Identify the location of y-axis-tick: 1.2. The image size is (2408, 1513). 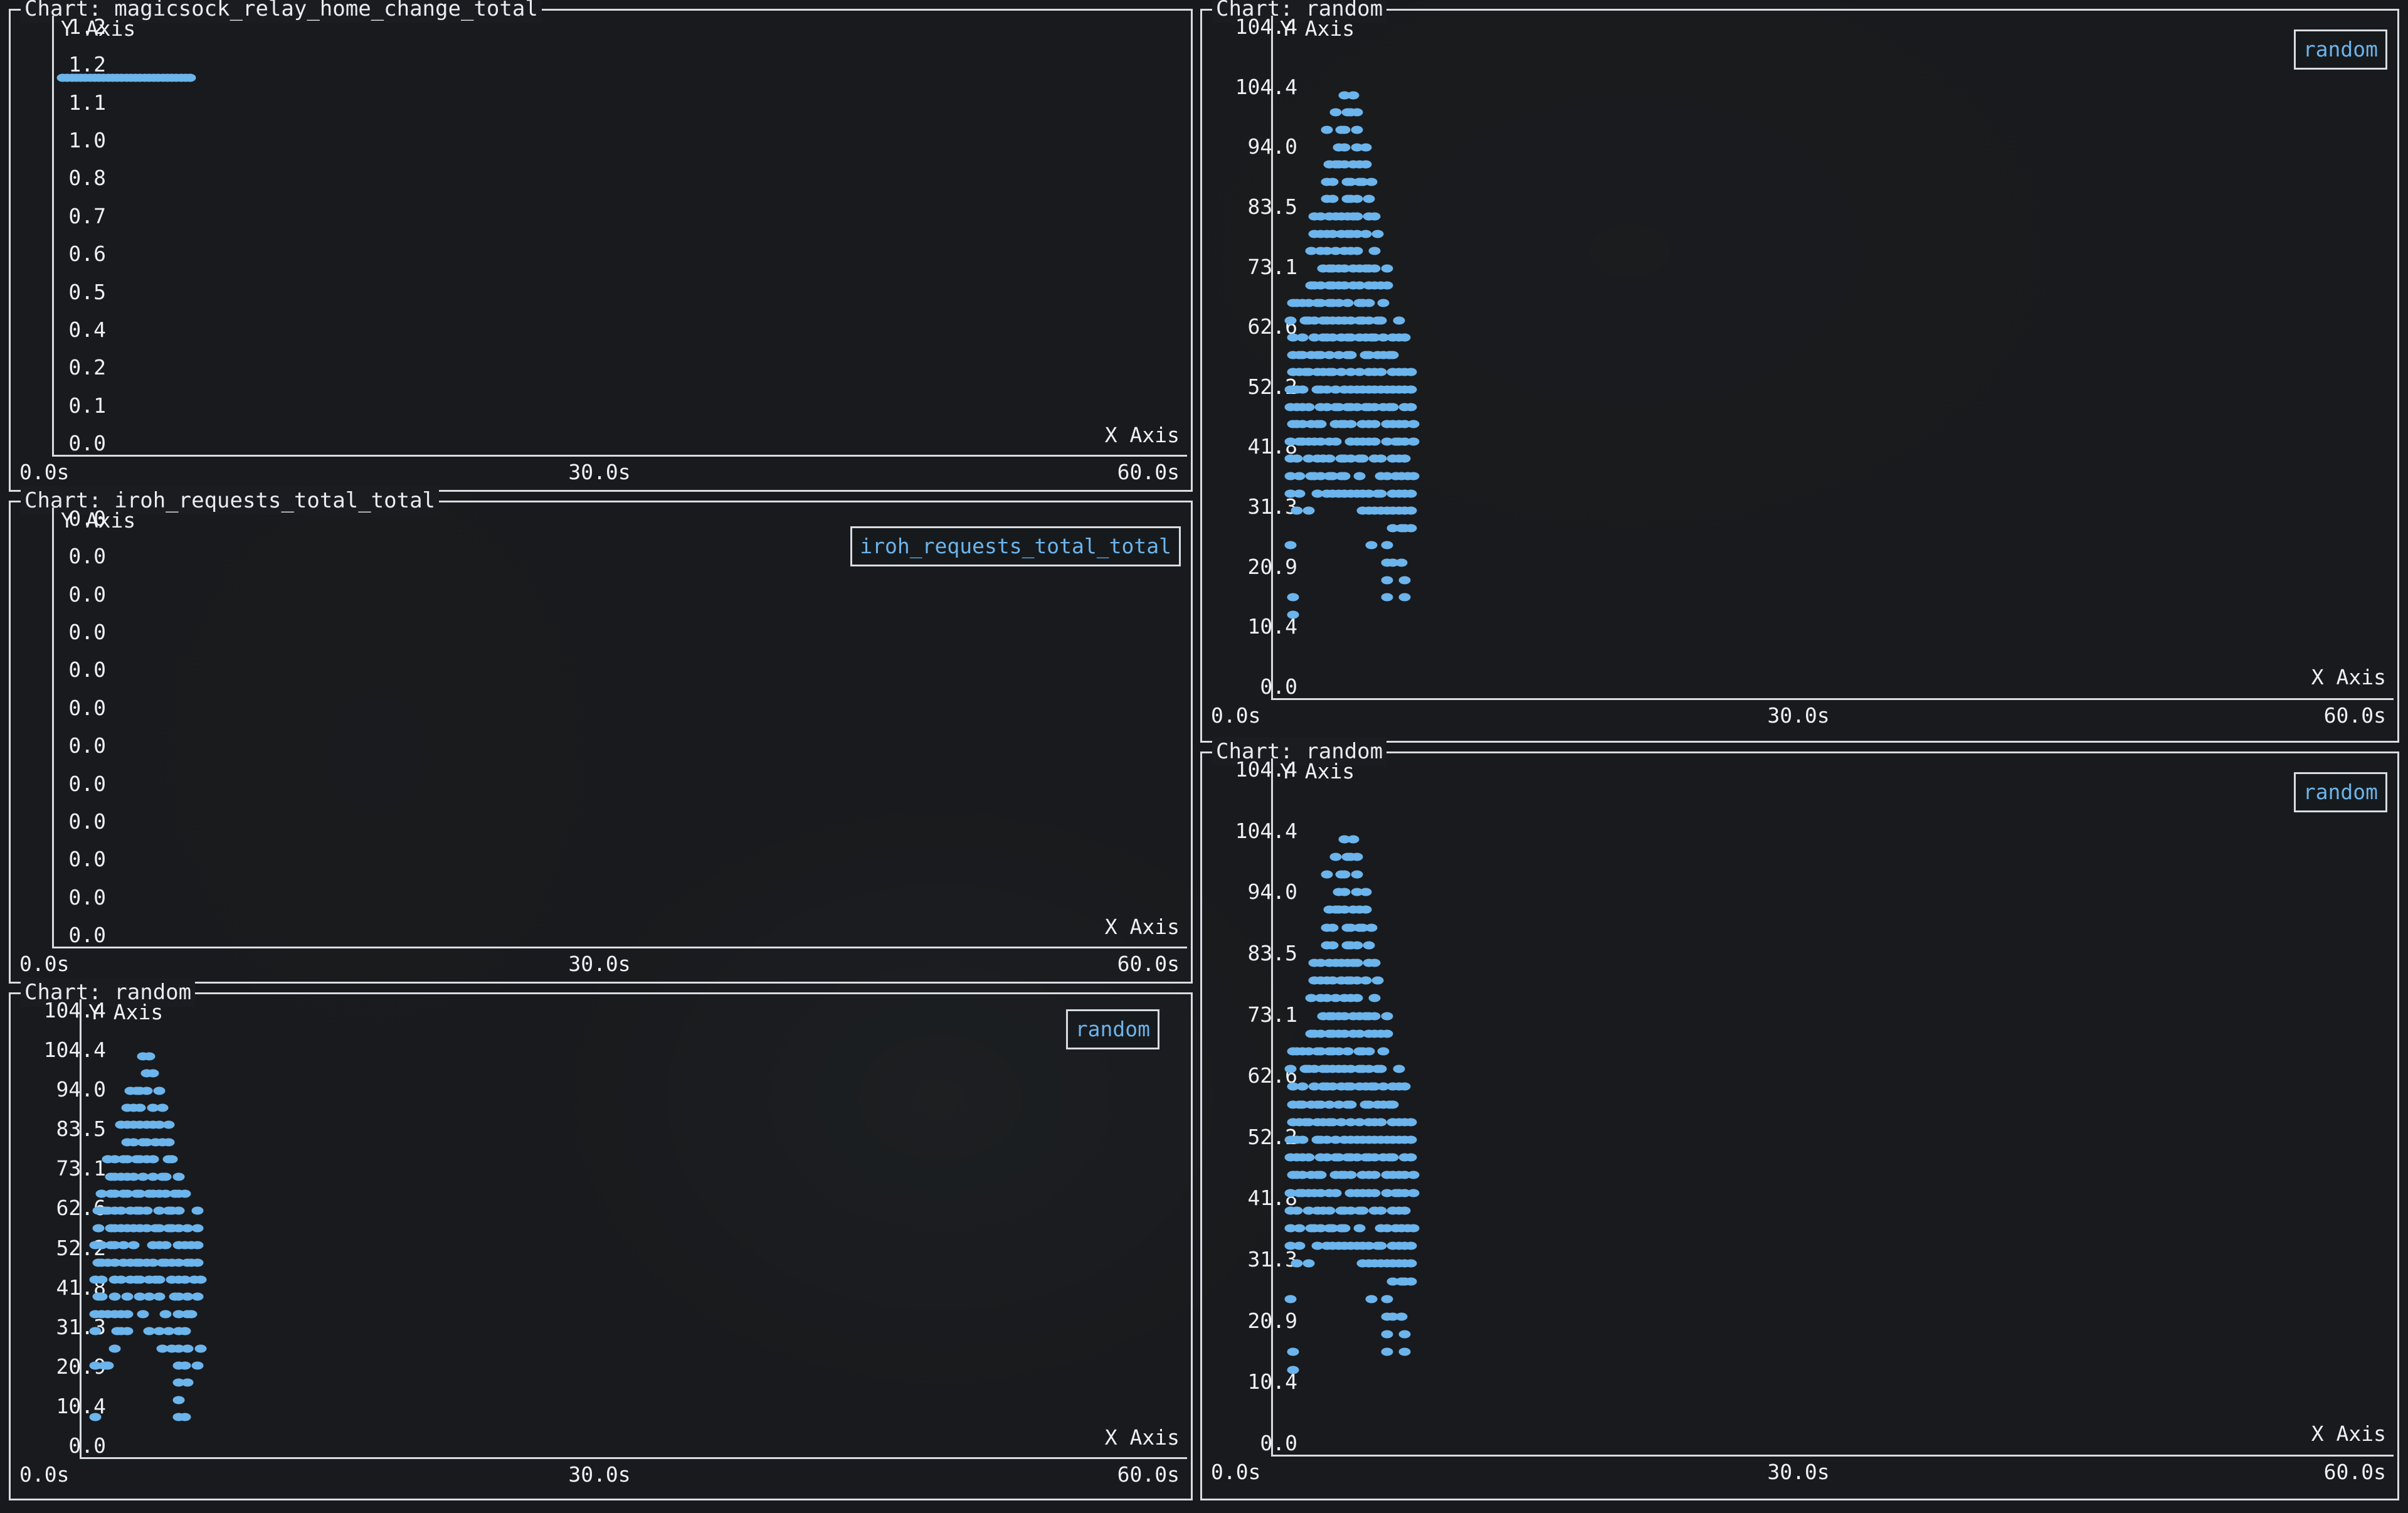
(87, 26).